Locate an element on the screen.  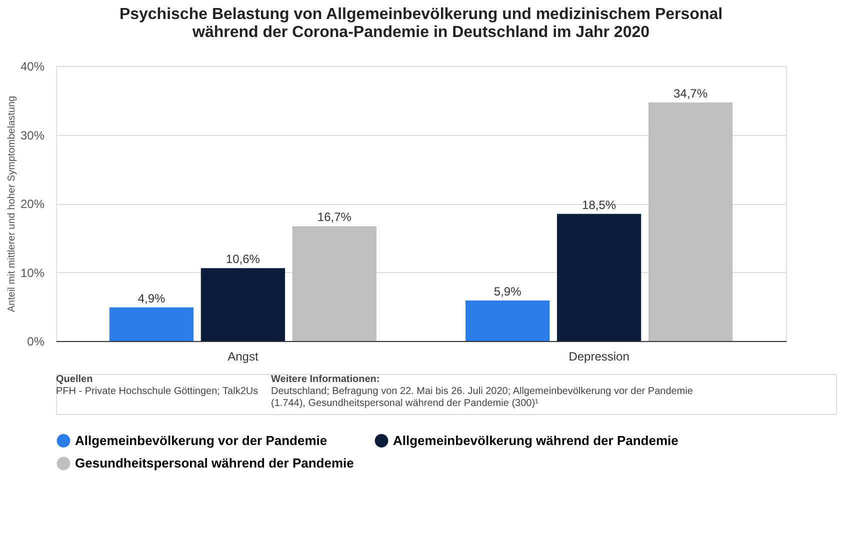
y-tick-label: 30% is located at coordinates (32, 135).